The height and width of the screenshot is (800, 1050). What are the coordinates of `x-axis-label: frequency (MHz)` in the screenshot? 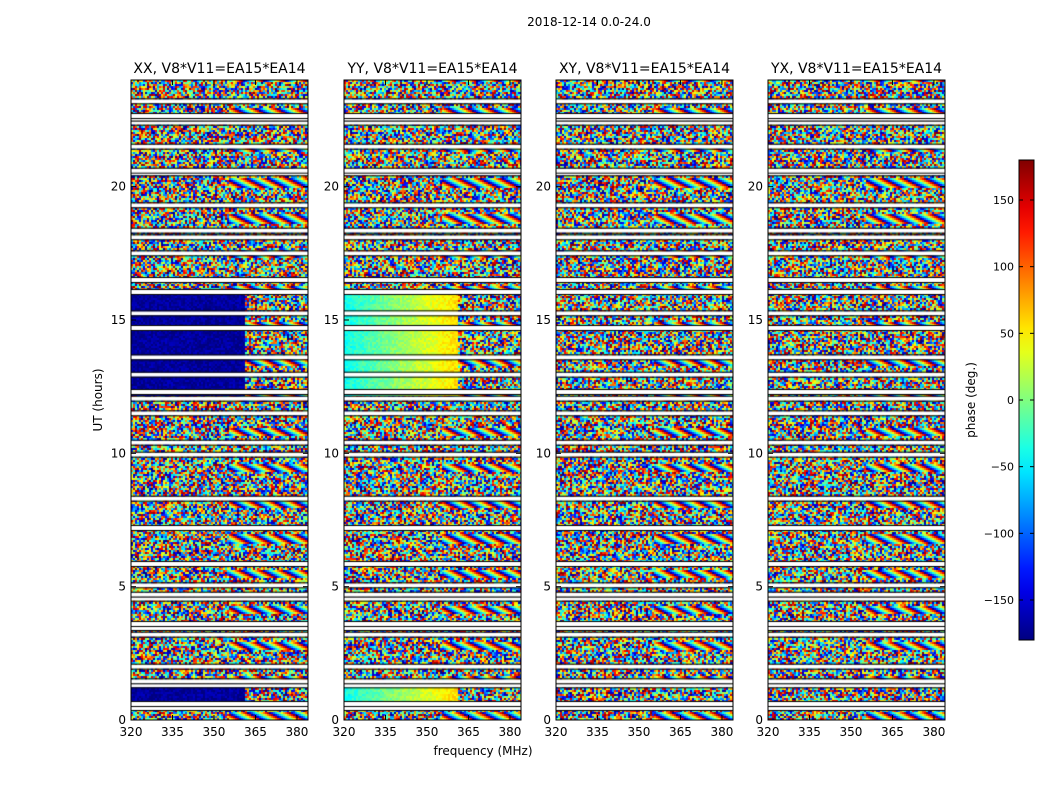 It's located at (482, 751).